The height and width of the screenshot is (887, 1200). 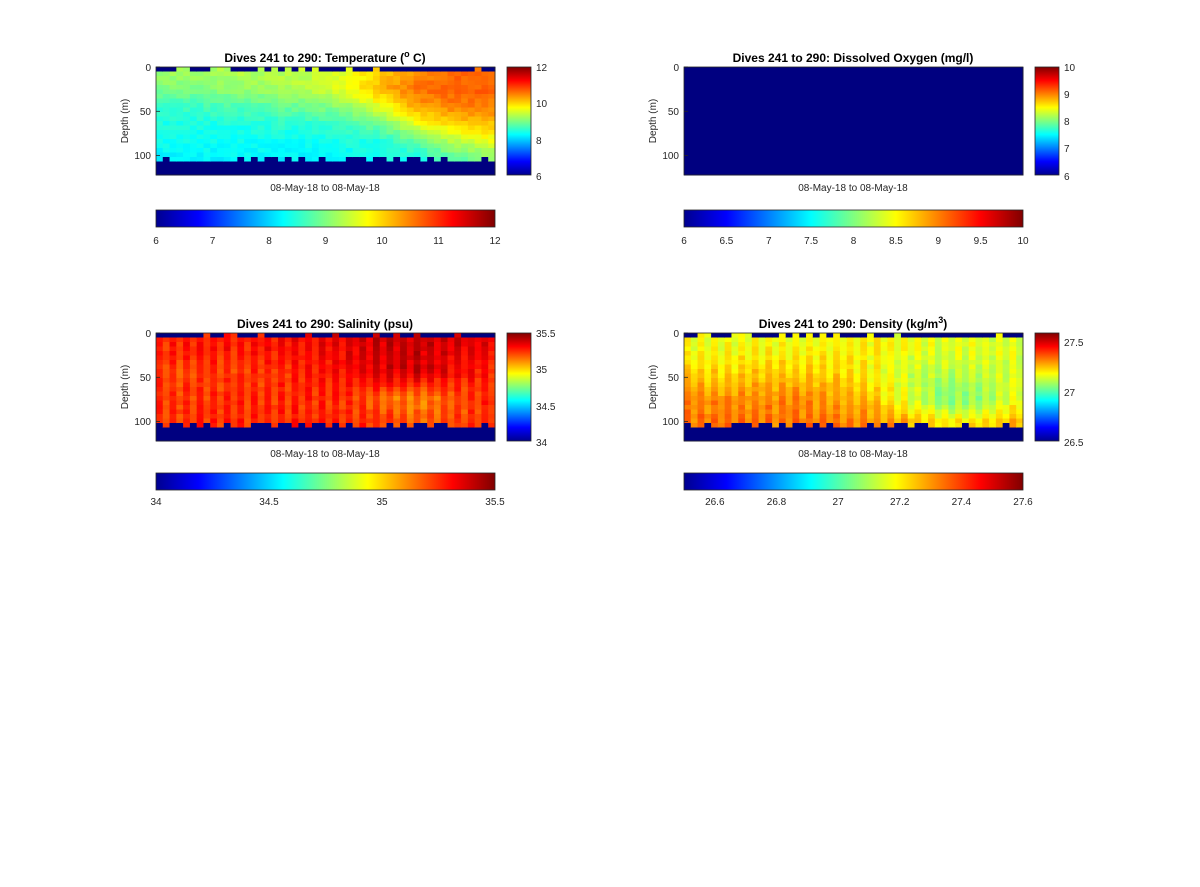 What do you see at coordinates (326, 121) in the screenshot?
I see `heatmap-temperature` at bounding box center [326, 121].